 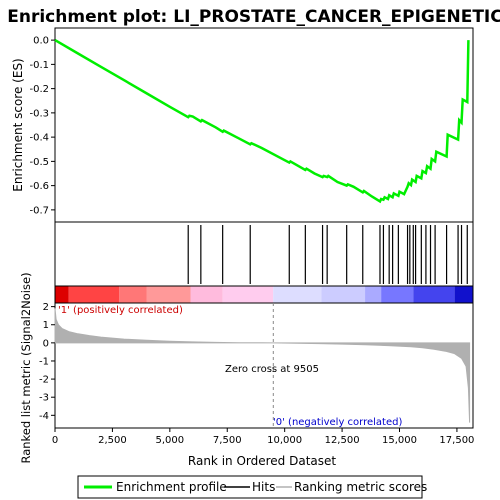 I want to click on metric-y-axis: 2 1 0 -1 -2 -3 -4, so click(x=47, y=362).